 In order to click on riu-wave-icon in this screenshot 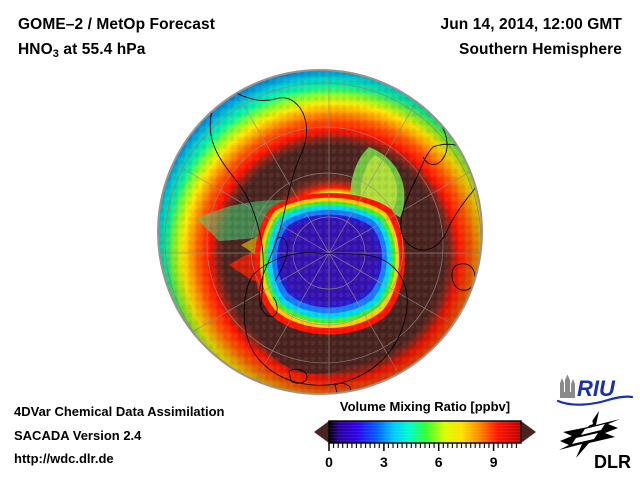, I will do `click(595, 400)`.